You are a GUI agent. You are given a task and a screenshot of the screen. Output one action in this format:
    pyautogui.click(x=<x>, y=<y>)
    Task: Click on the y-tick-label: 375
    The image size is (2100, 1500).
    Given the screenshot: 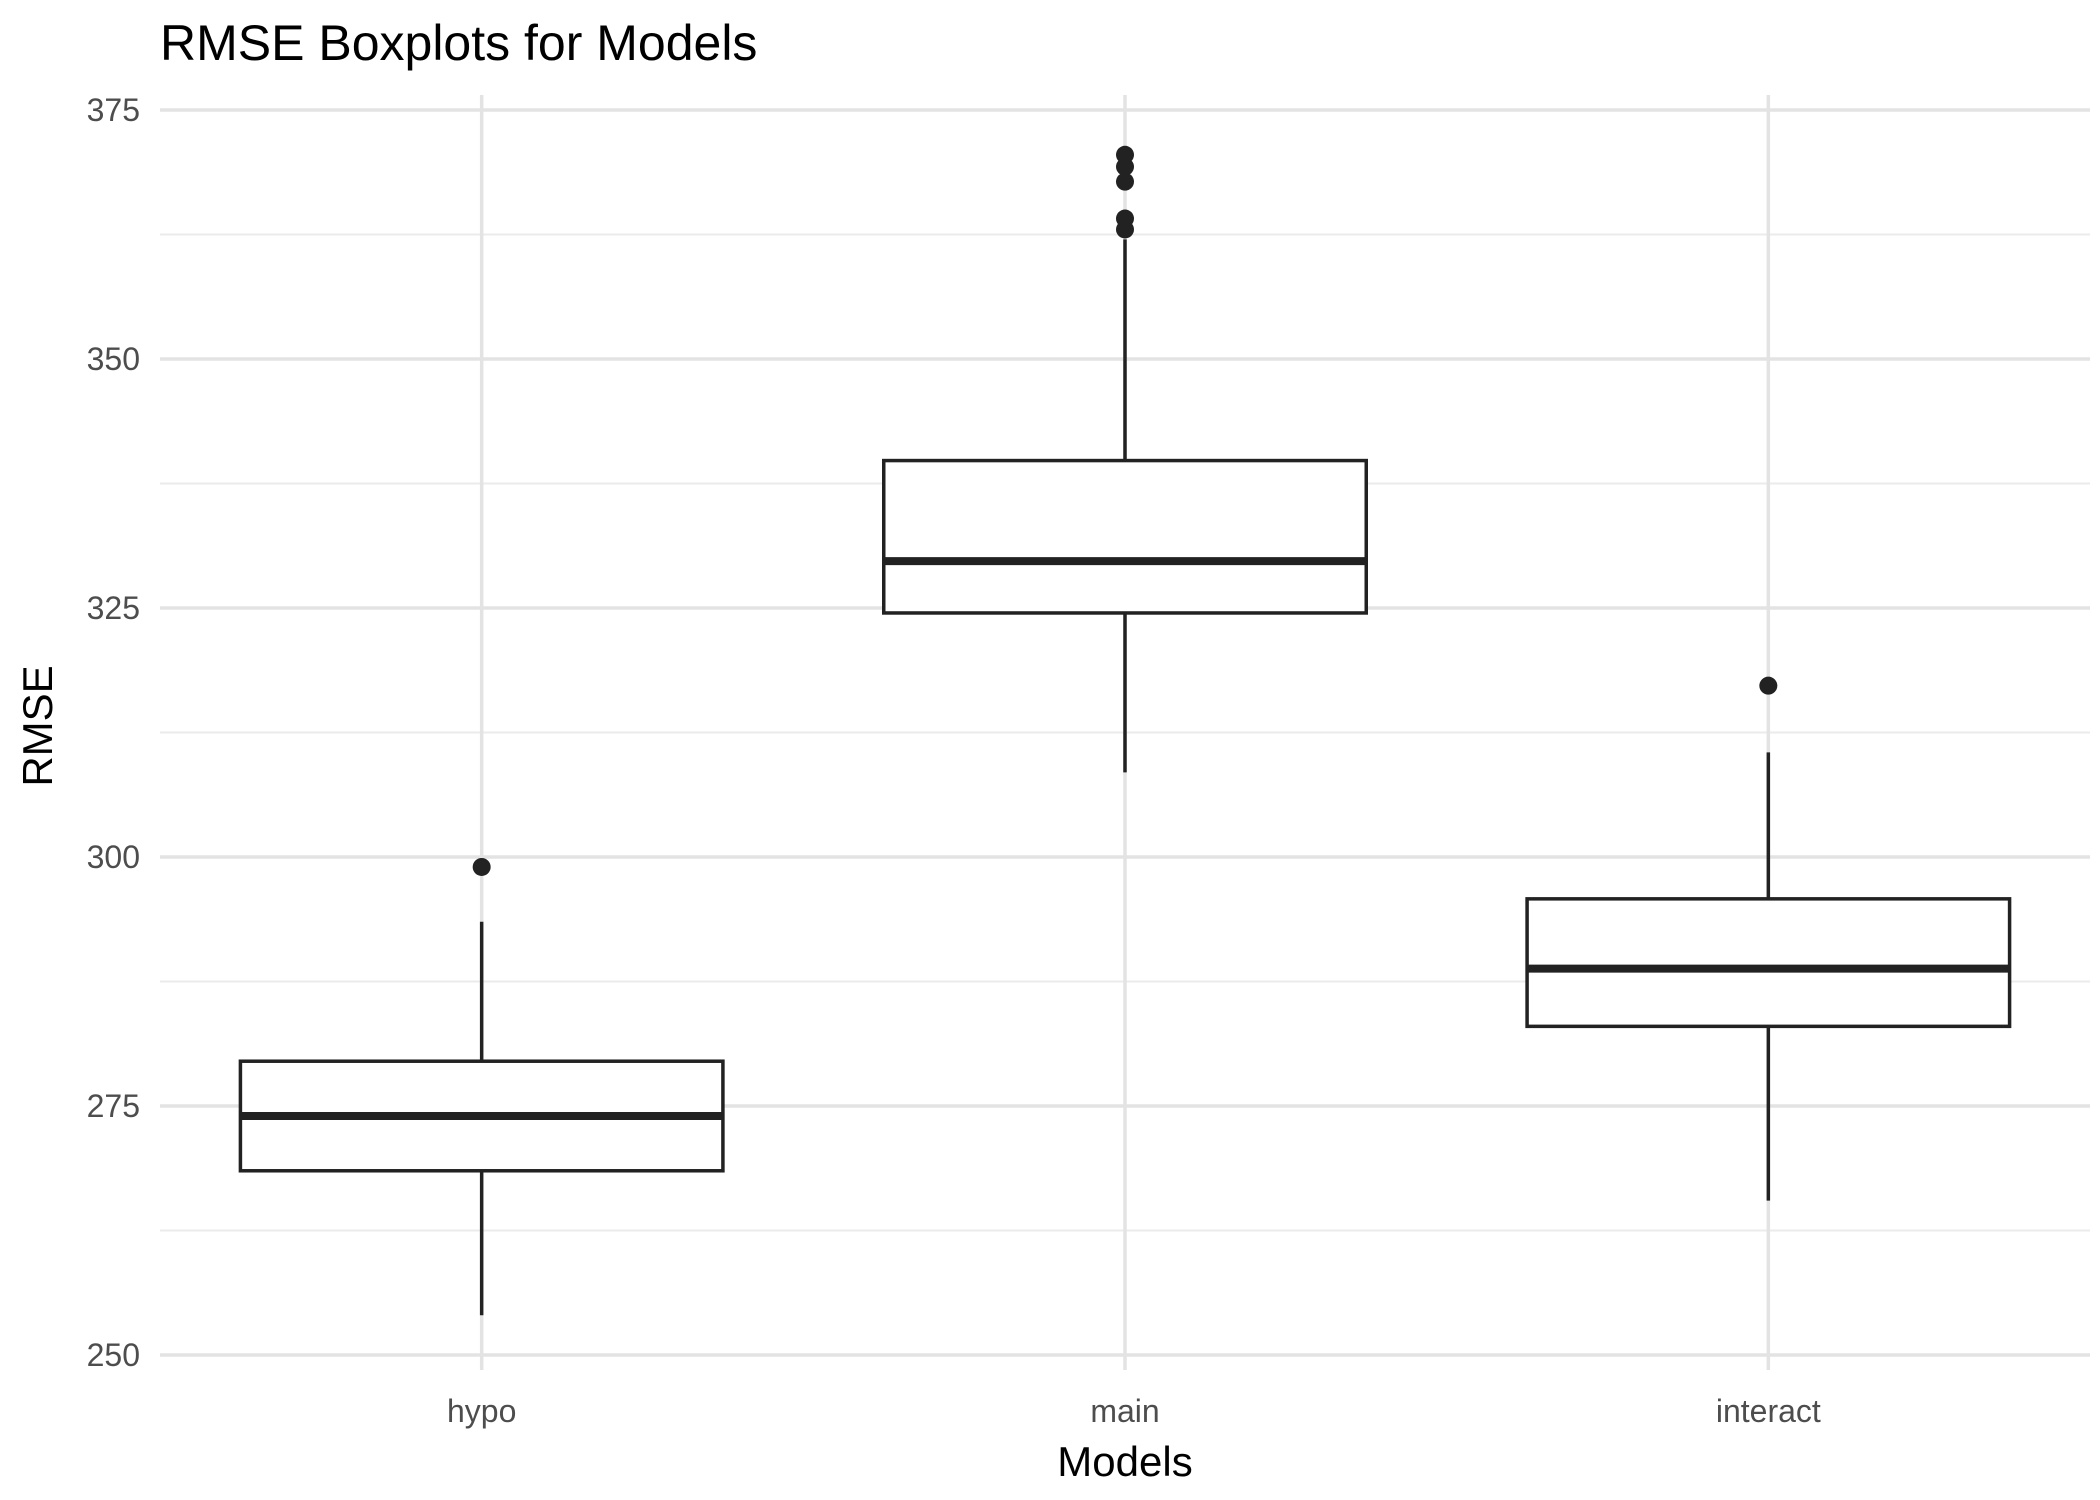 What is the action you would take?
    pyautogui.click(x=113, y=110)
    